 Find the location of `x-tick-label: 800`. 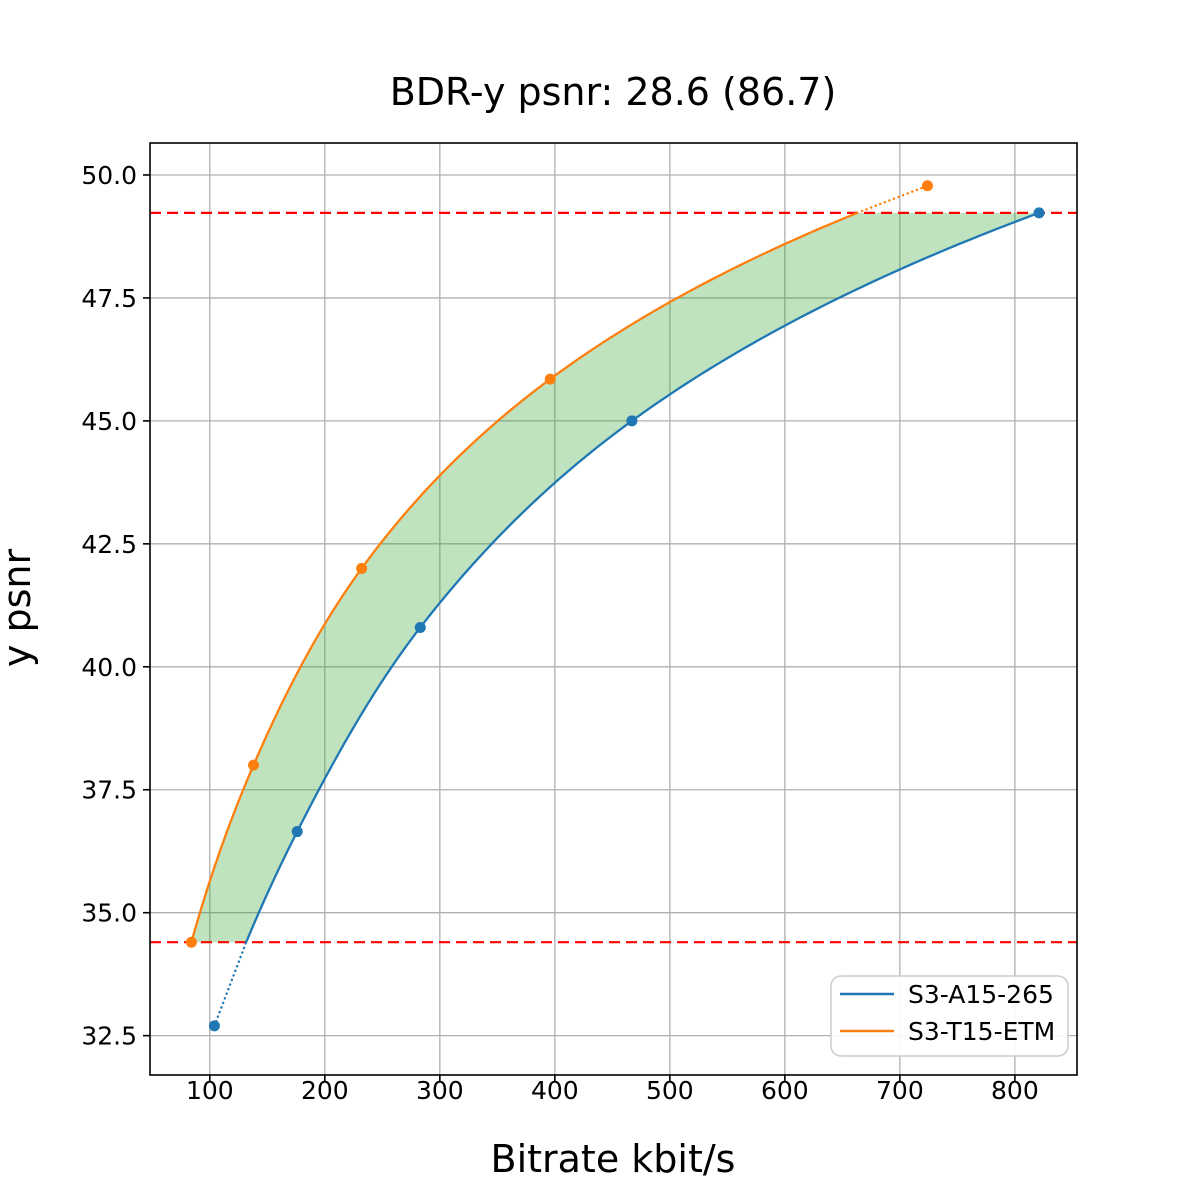

x-tick-label: 800 is located at coordinates (1015, 1090).